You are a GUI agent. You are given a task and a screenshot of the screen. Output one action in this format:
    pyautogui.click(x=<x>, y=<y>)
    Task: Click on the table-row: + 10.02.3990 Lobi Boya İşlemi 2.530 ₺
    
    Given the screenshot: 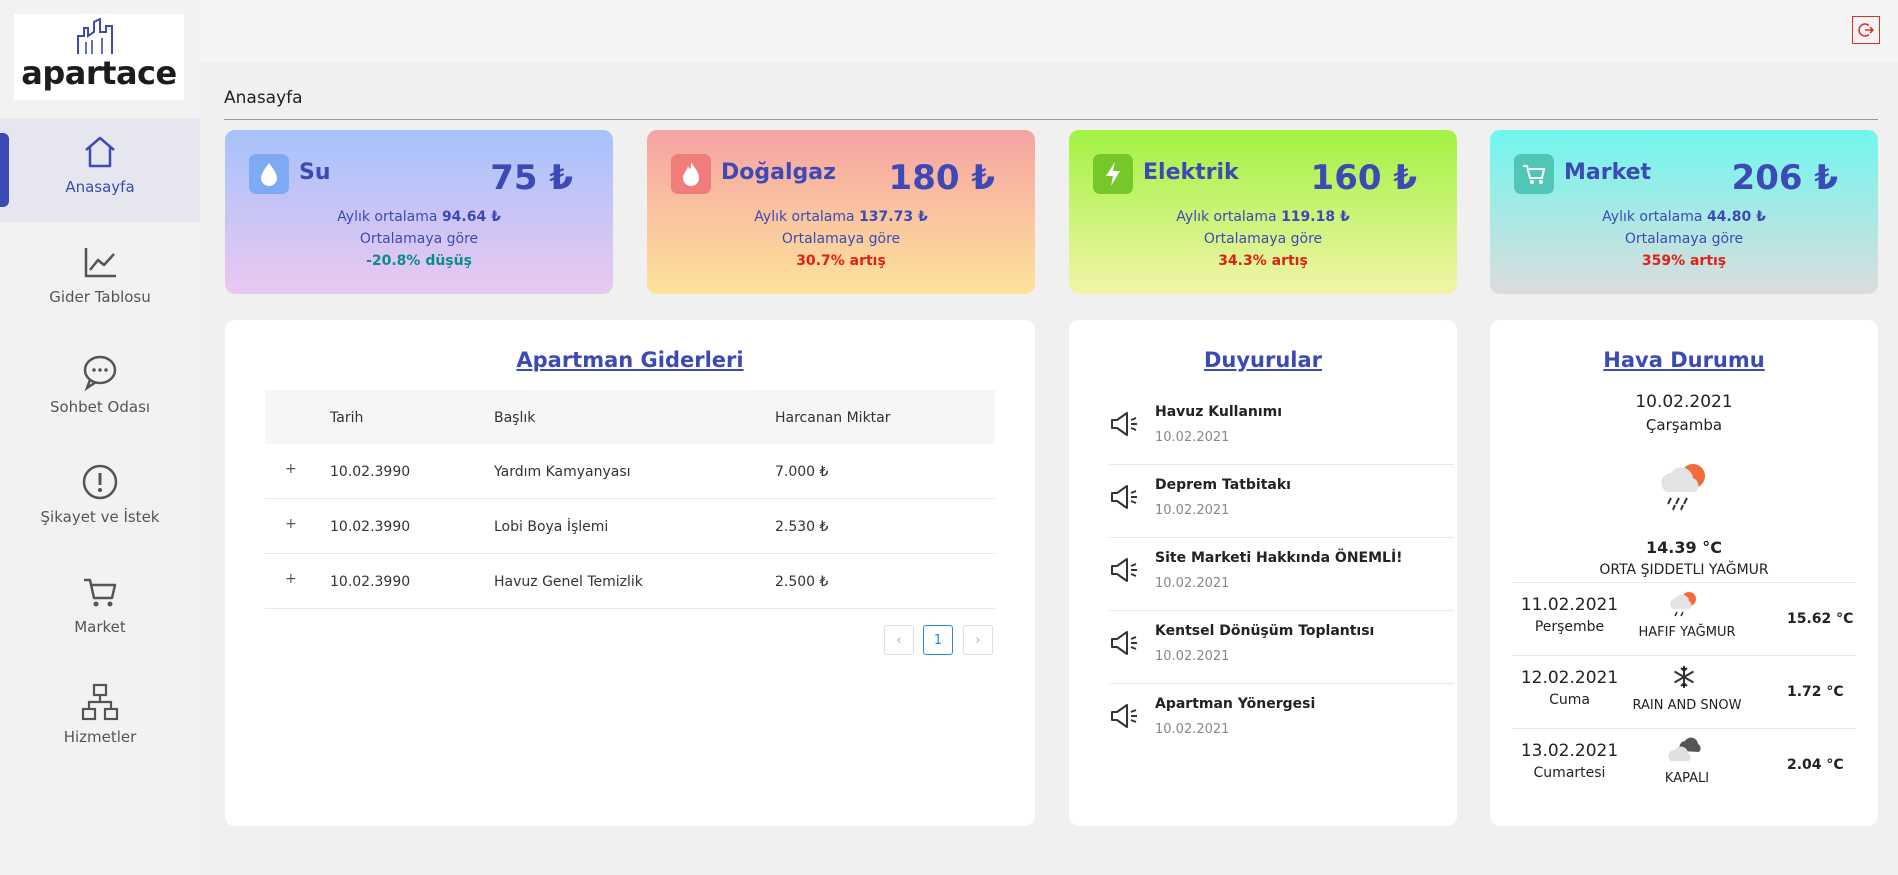 What is the action you would take?
    pyautogui.click(x=630, y=526)
    